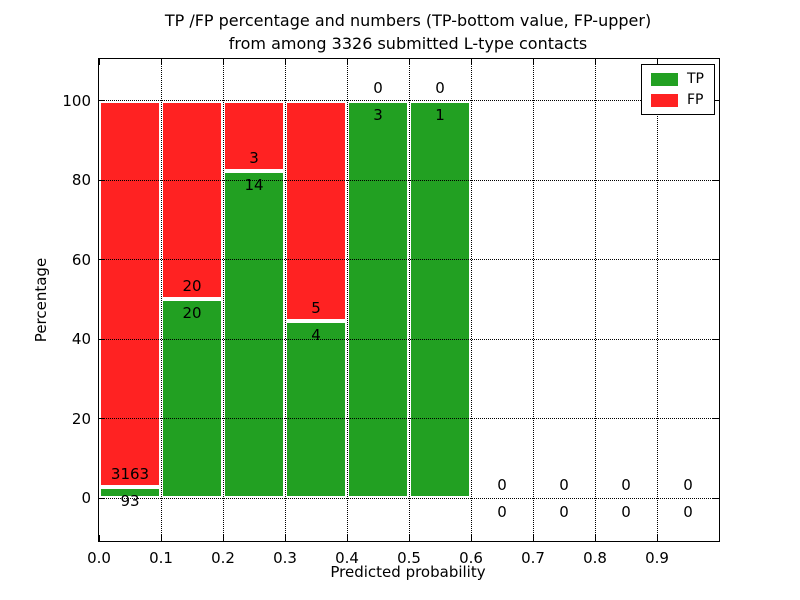 Image resolution: width=800 pixels, height=600 pixels. Describe the element at coordinates (223, 558) in the screenshot. I see `x-tick-label: 0.2` at that location.